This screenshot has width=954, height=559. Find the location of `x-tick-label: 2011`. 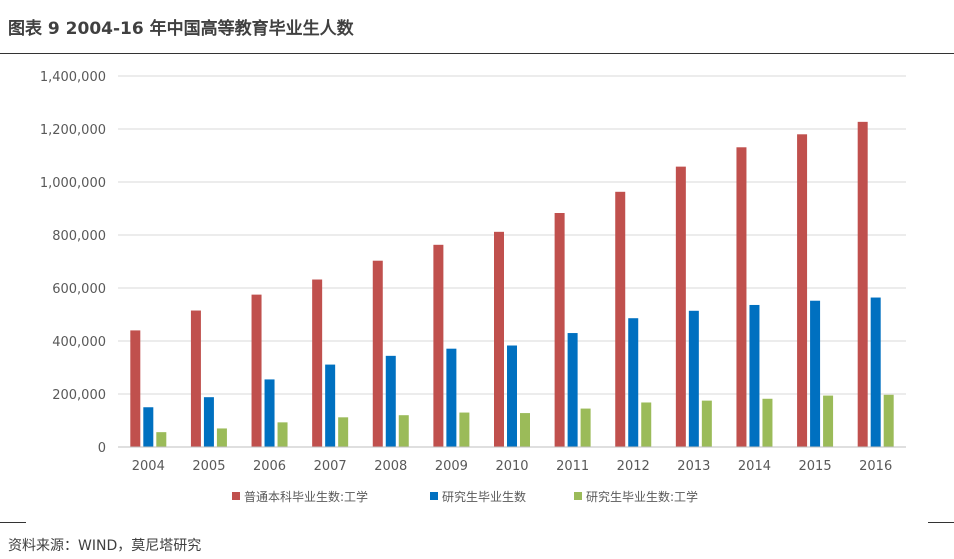

x-tick-label: 2011 is located at coordinates (572, 466).